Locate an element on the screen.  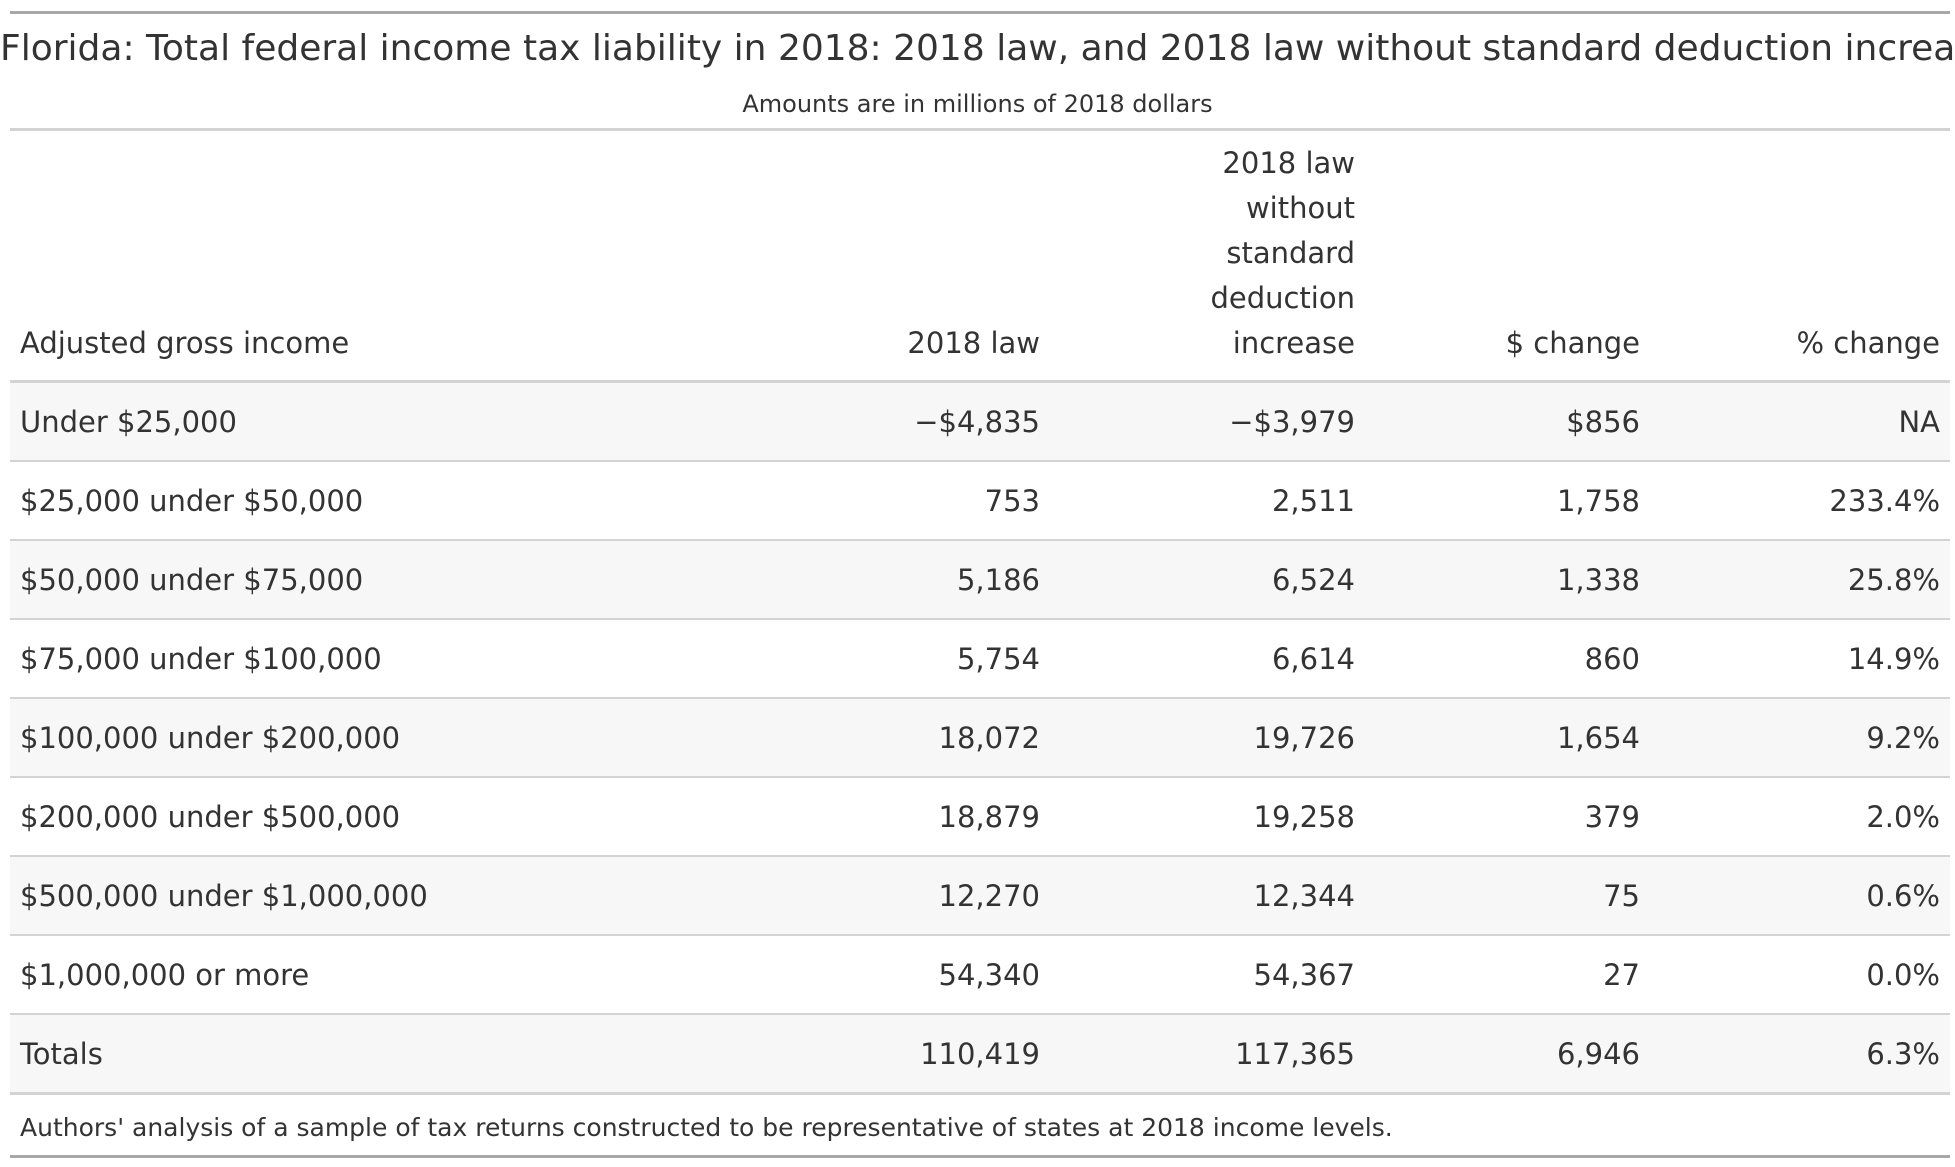
cell: 14.9% is located at coordinates (1800, 658).